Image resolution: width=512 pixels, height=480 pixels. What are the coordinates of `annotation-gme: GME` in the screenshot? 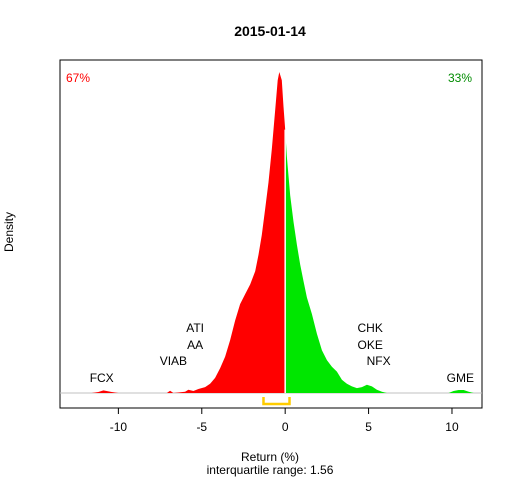 It's located at (460, 378).